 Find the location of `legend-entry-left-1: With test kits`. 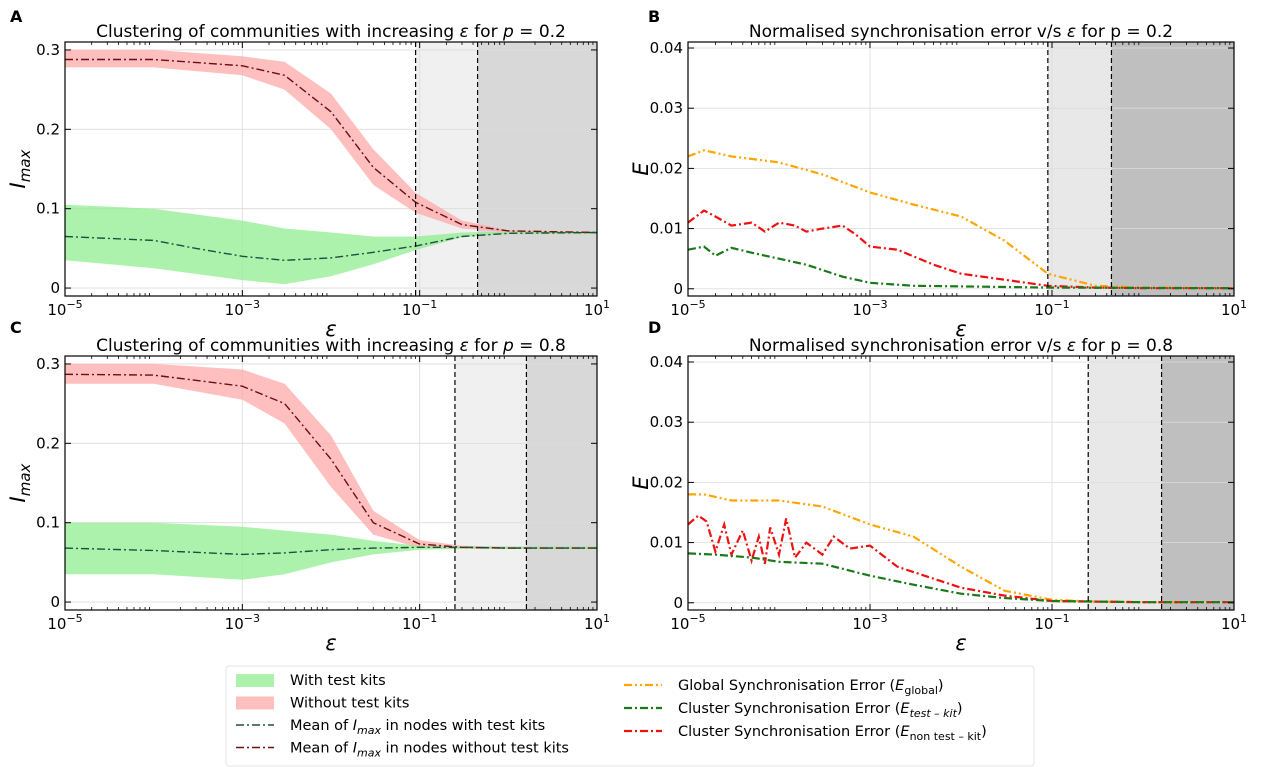

legend-entry-left-1: With test kits is located at coordinates (311, 681).